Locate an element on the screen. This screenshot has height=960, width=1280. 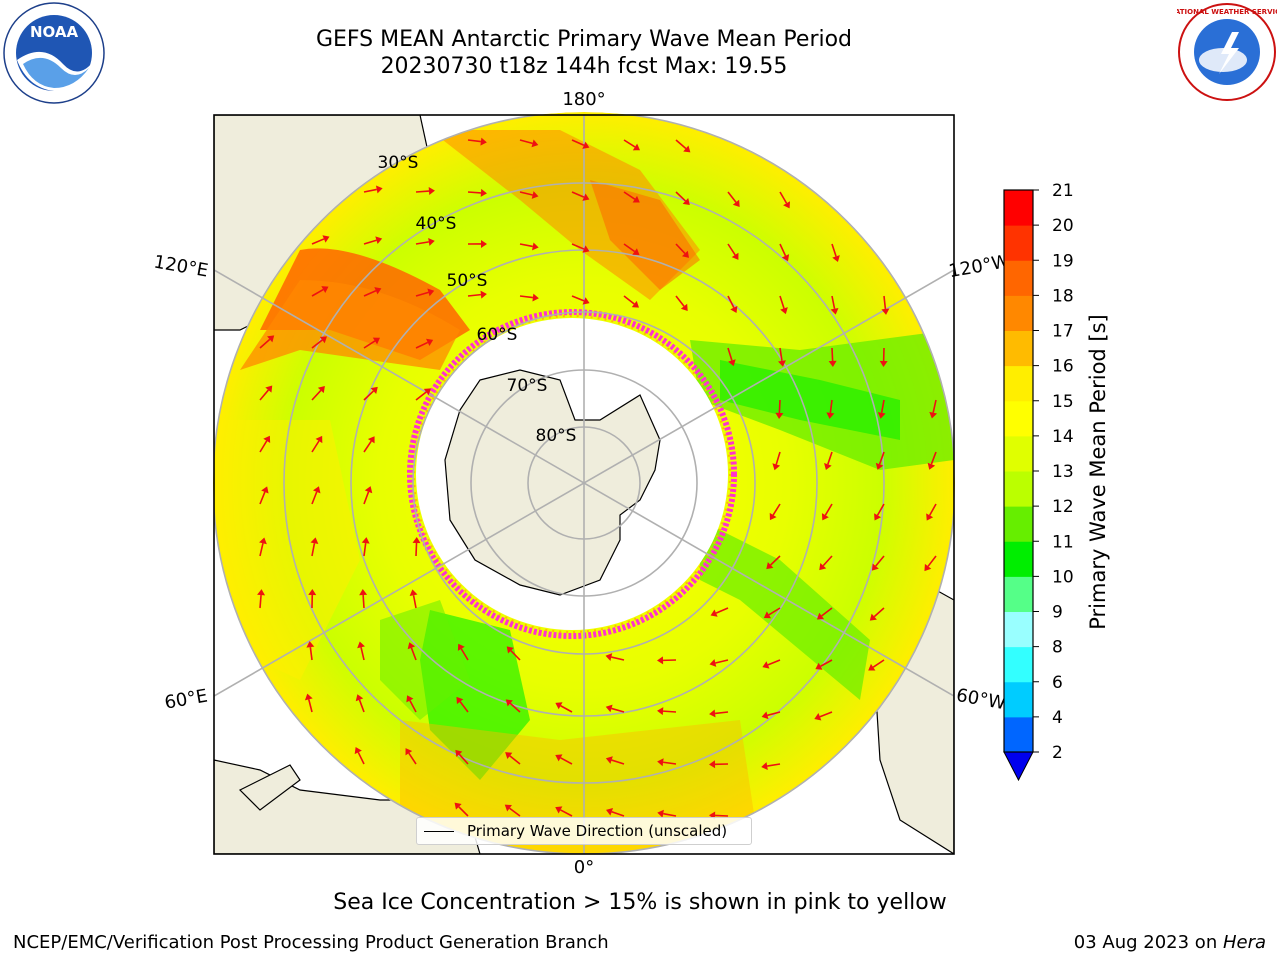
lat-label-60s: 60°S is located at coordinates (497, 335).